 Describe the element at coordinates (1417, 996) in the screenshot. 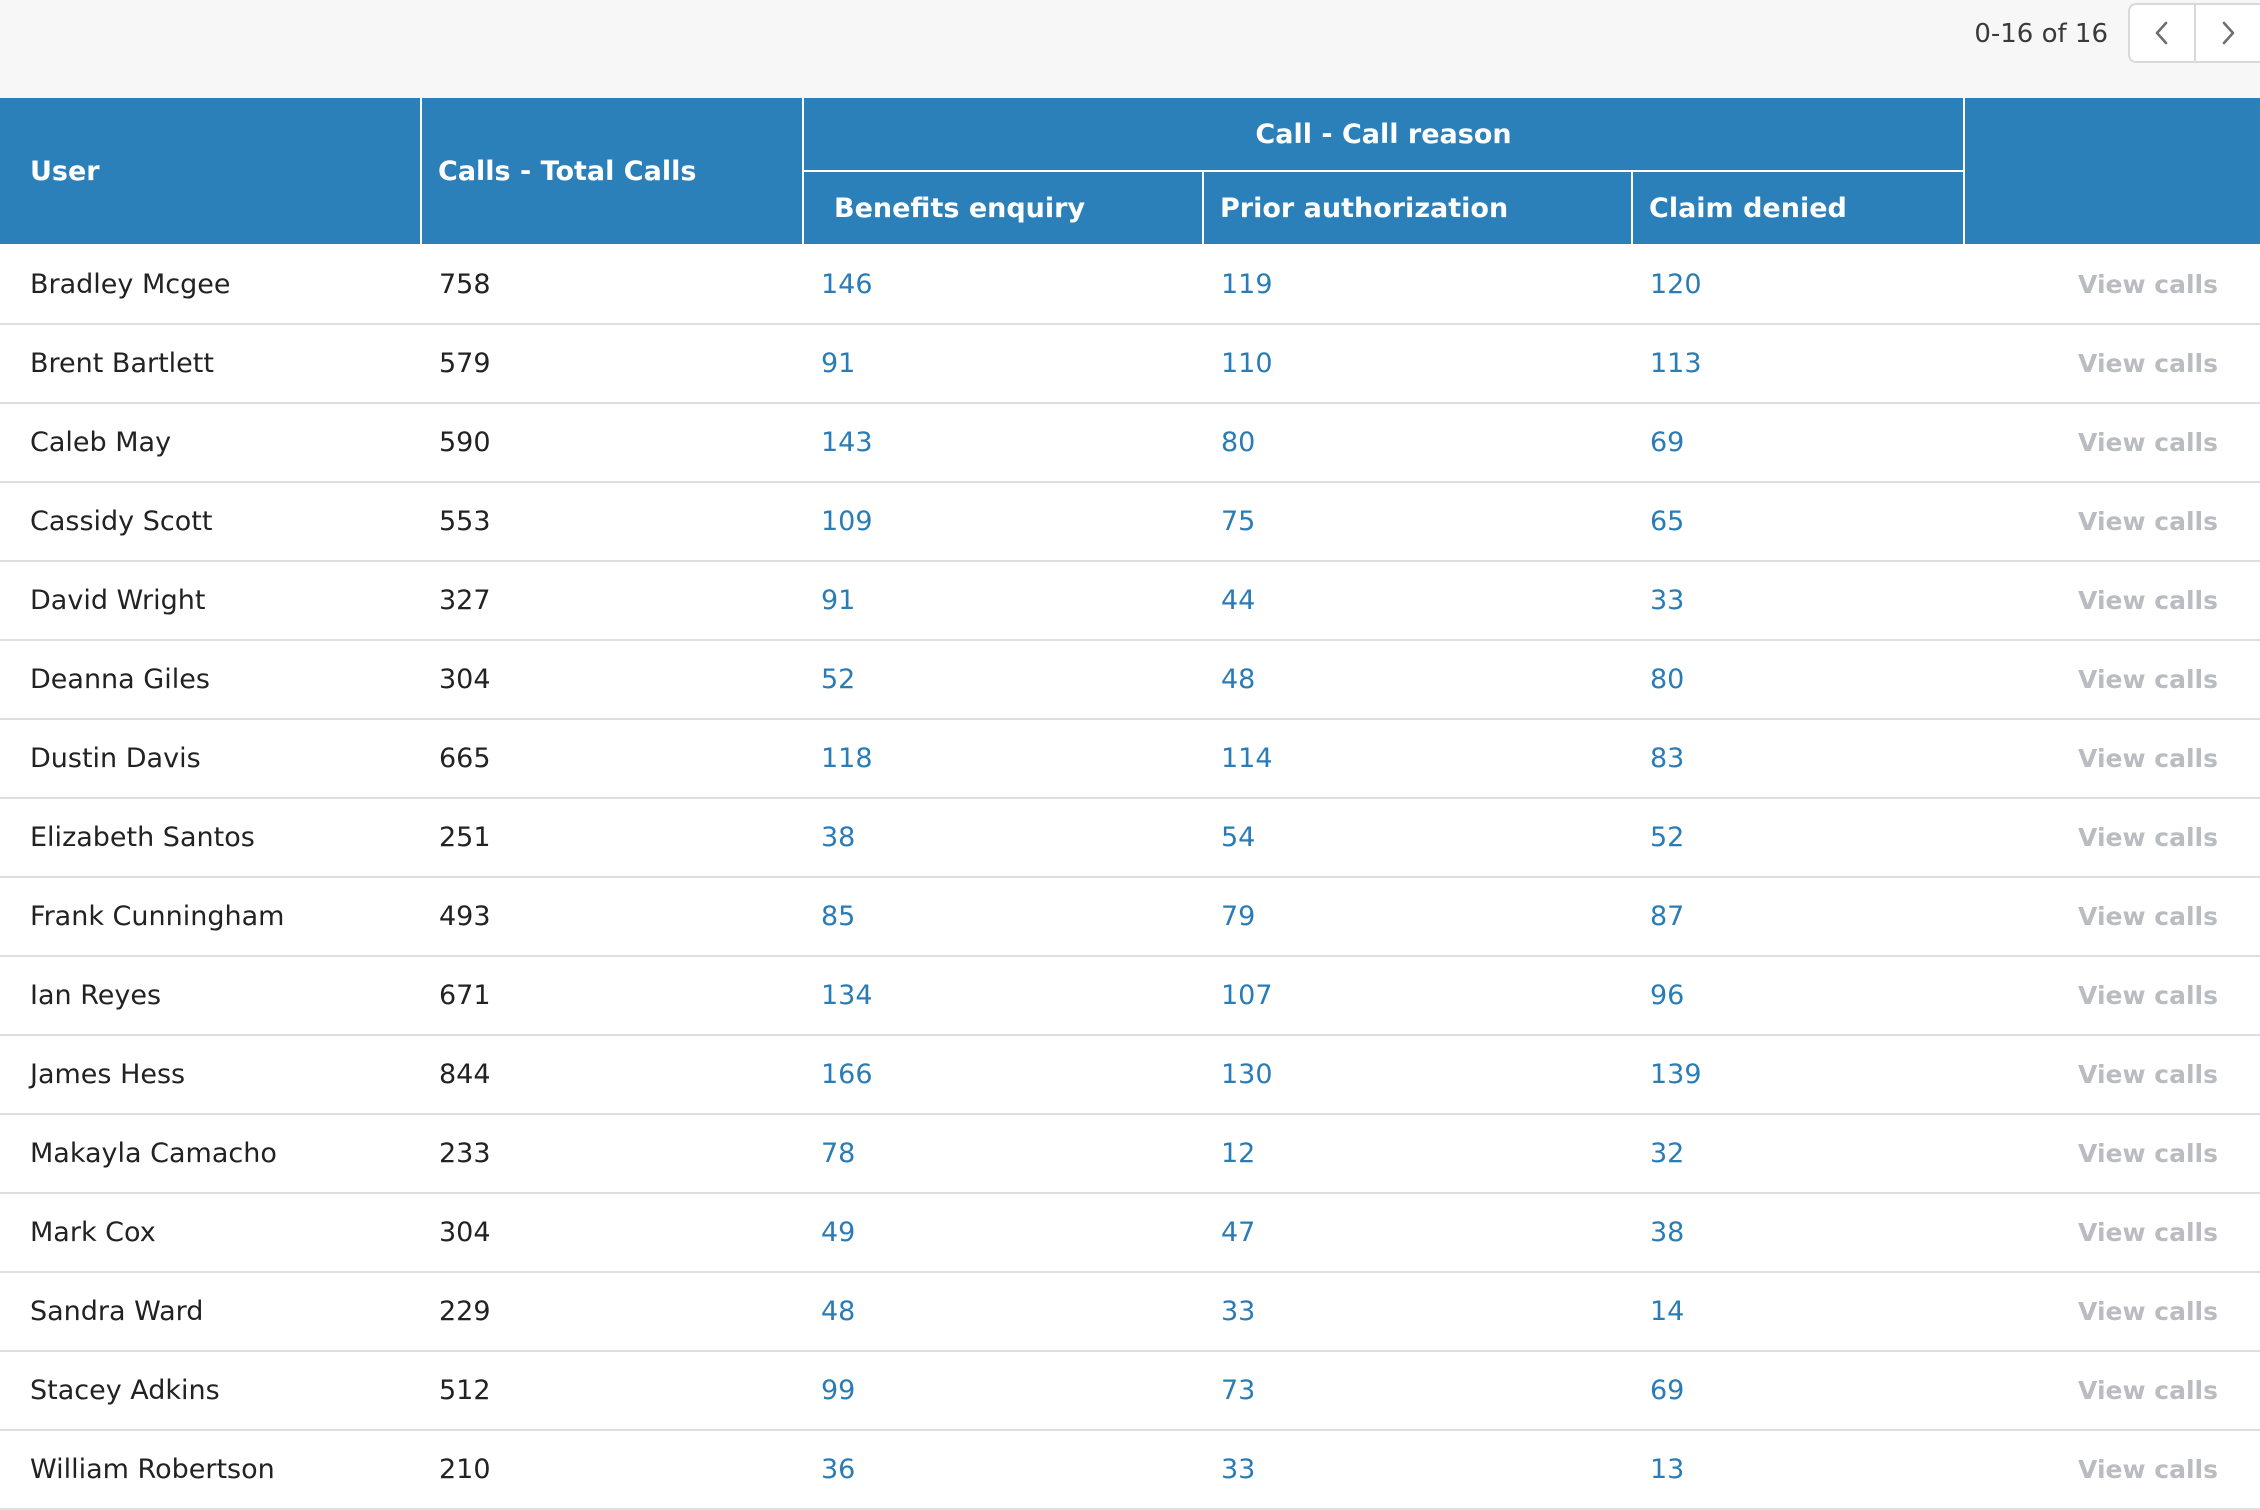

I see `prior-authorization-link: 107` at that location.